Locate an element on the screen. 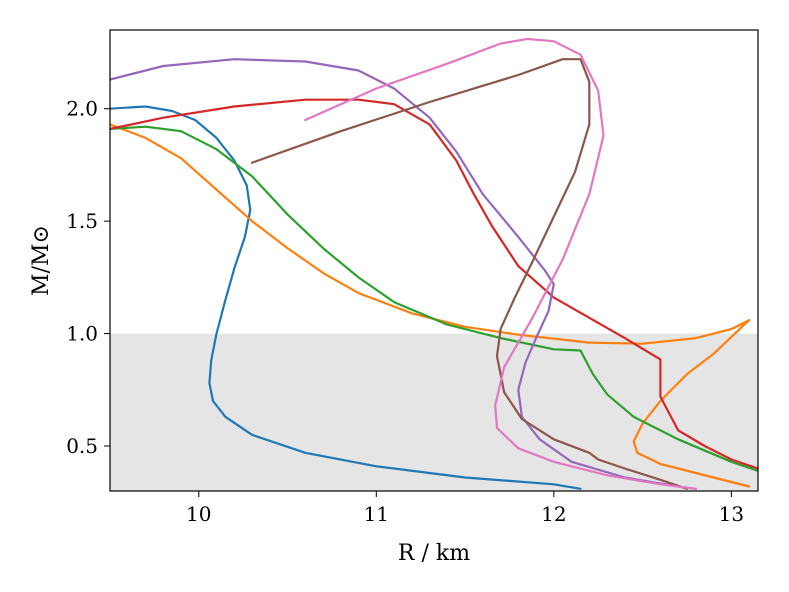  x-tick-label: 10 is located at coordinates (198, 514).